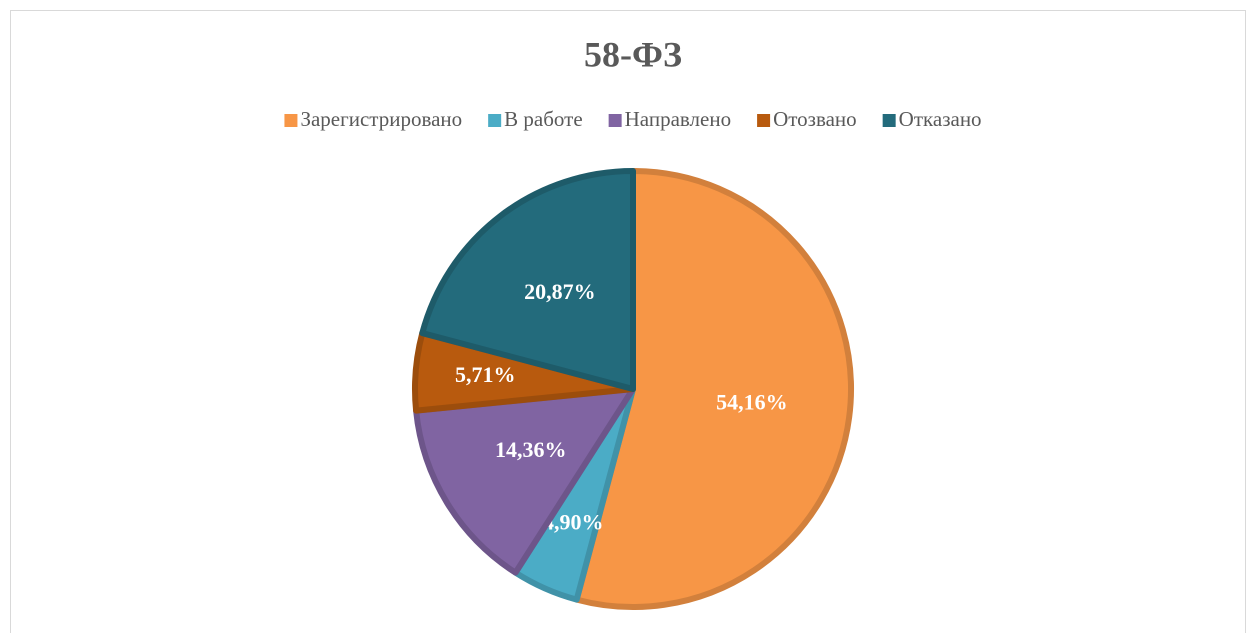  I want to click on legend-label: Отказано, so click(940, 119).